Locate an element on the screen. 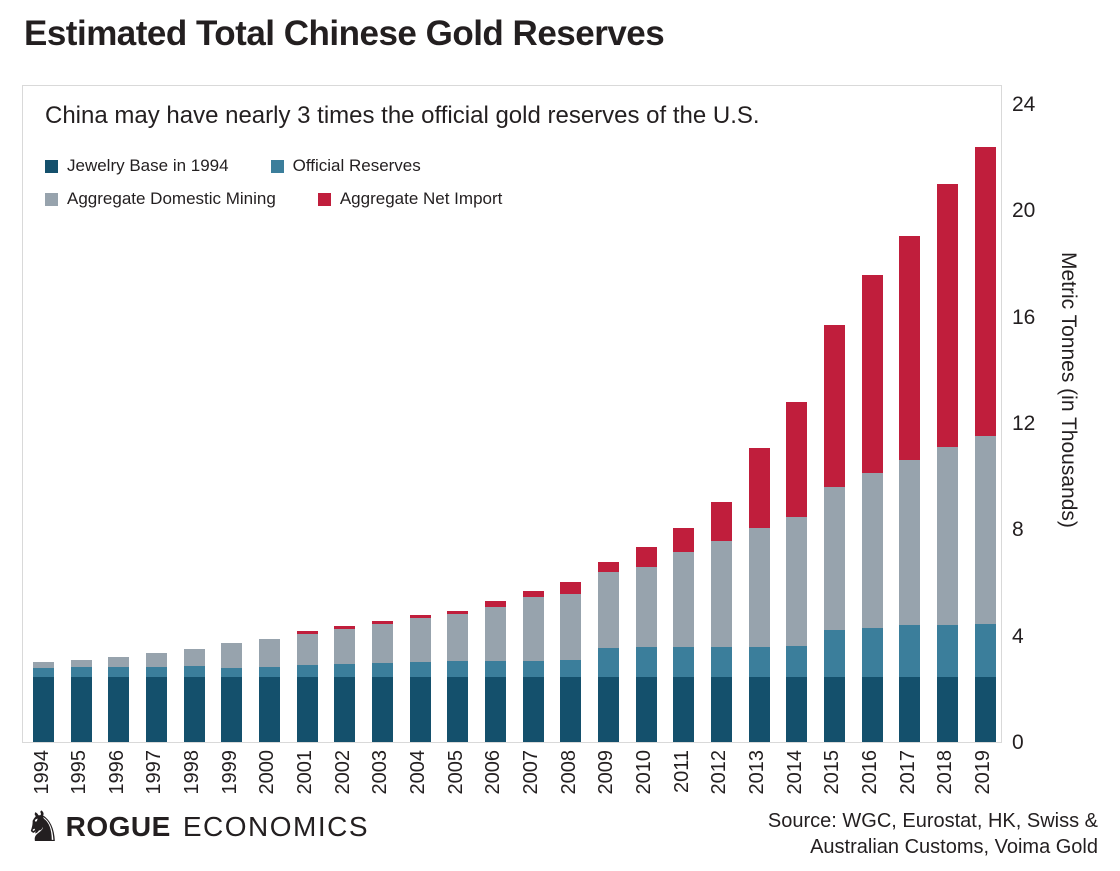 This screenshot has height=871, width=1120. legend-row-1: Jewelry Base in 1994 Official Reserves is located at coordinates (273, 166).